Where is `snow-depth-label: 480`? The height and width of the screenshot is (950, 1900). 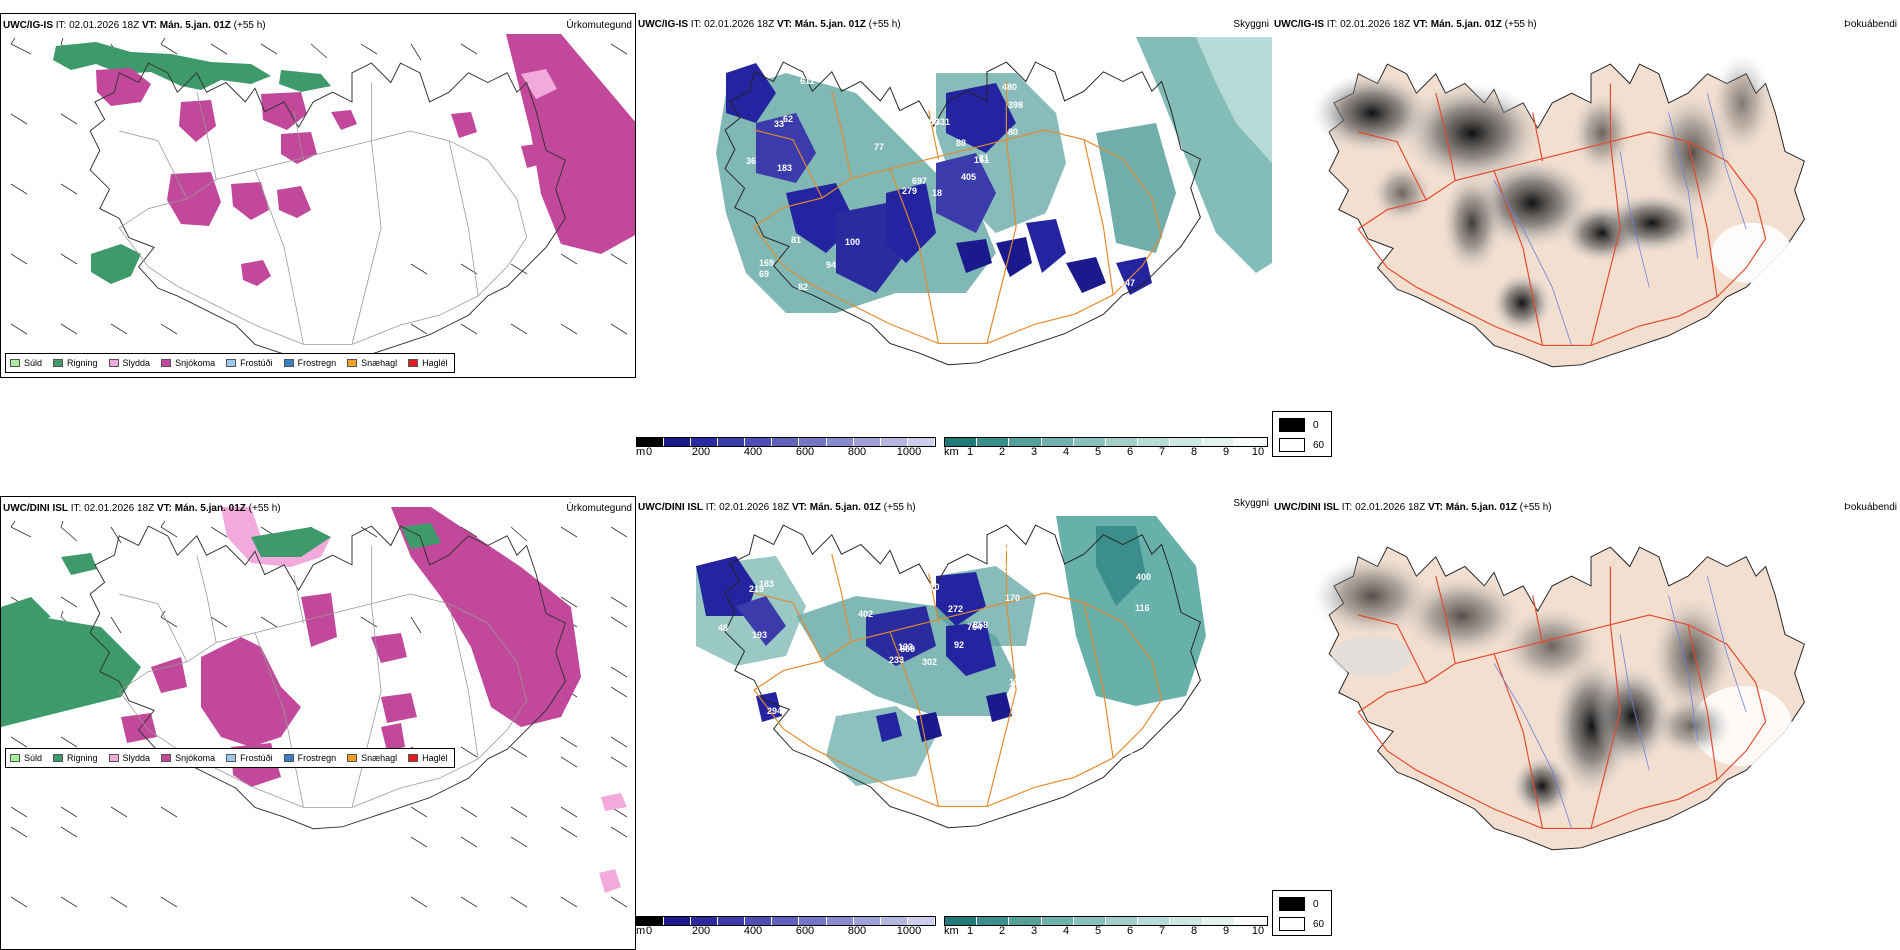
snow-depth-label: 480 is located at coordinates (1009, 87).